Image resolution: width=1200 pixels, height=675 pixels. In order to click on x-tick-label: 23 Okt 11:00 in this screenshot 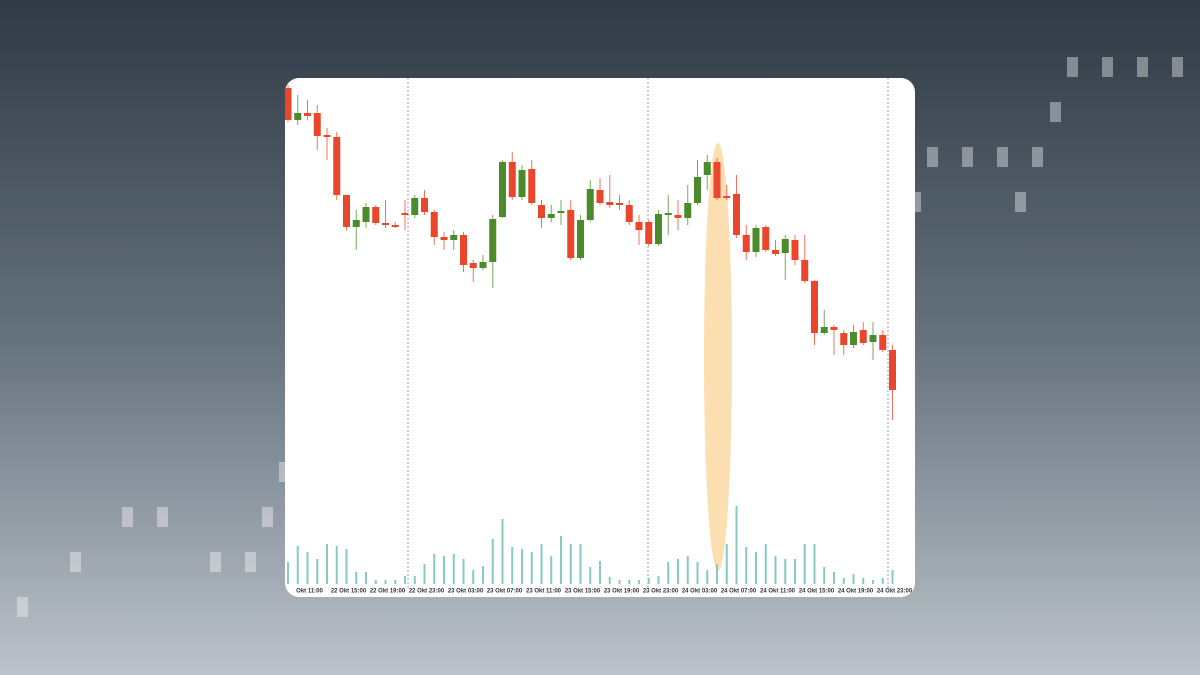, I will do `click(544, 592)`.